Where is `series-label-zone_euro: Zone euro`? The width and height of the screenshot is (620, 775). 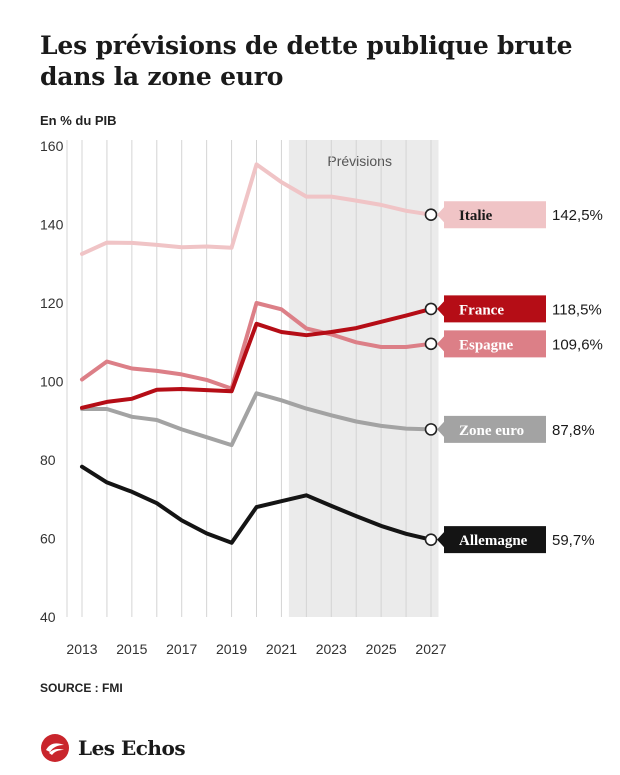 series-label-zone_euro: Zone euro is located at coordinates (491, 431).